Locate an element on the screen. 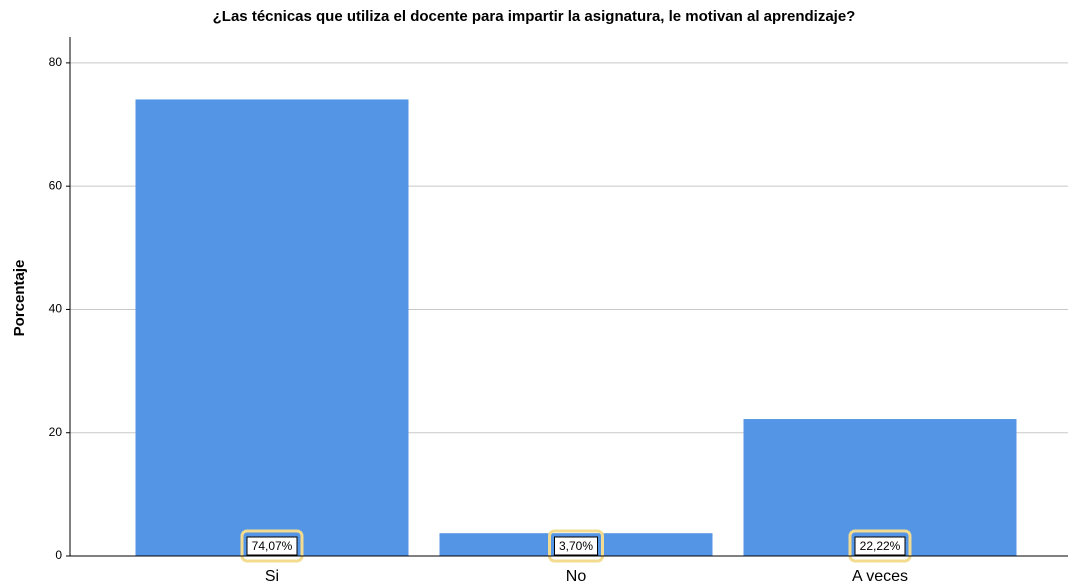  value-label: 3,70% is located at coordinates (576, 546).